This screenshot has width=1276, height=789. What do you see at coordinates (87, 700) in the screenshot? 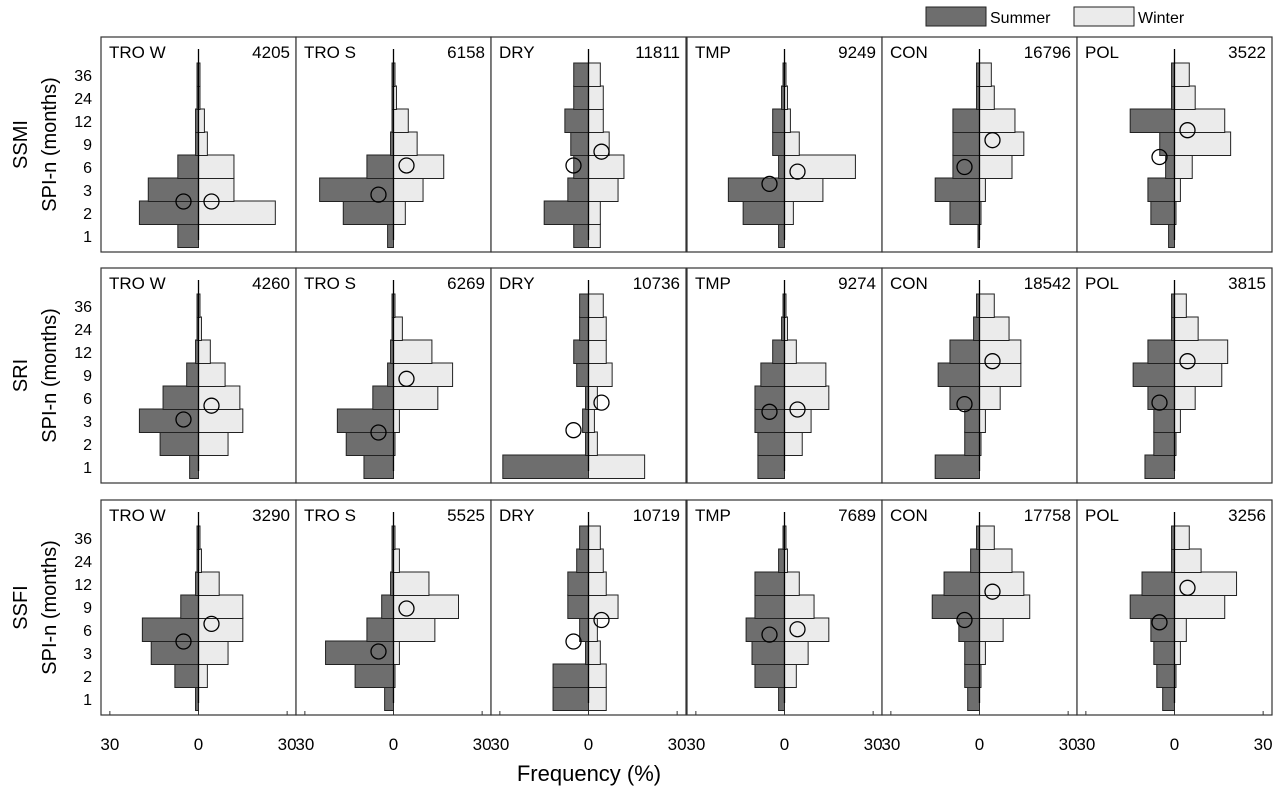
I see `y-tick-label: 1` at bounding box center [87, 700].